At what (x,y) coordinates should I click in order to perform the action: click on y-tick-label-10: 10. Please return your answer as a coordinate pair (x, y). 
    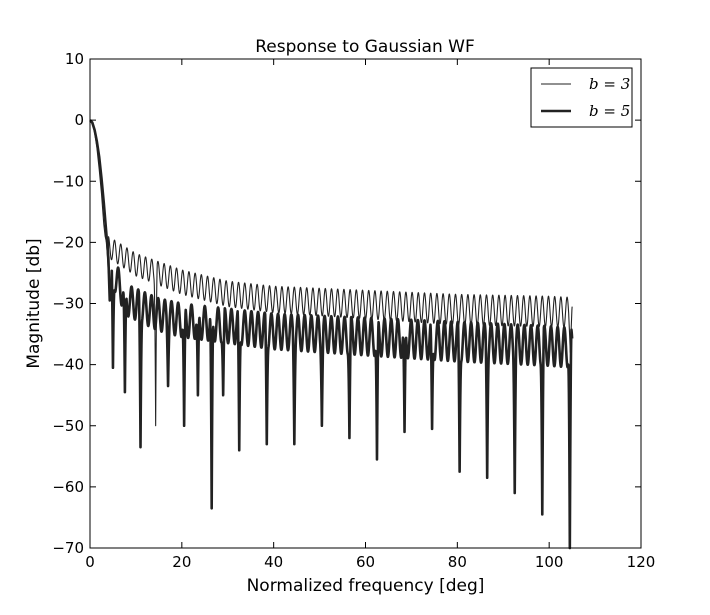
    Looking at the image, I should click on (74, 59).